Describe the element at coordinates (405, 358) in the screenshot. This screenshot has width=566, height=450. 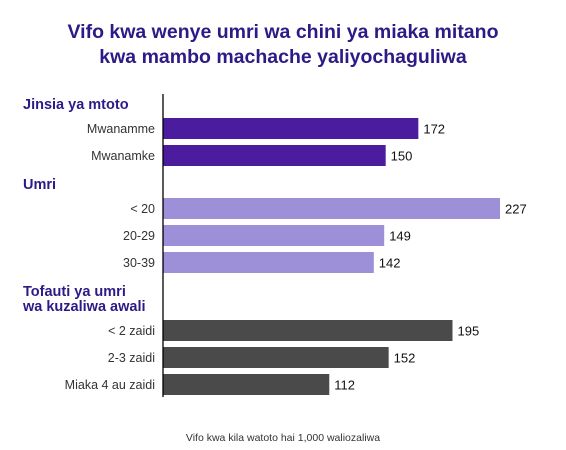
I see `value-label: 152` at that location.